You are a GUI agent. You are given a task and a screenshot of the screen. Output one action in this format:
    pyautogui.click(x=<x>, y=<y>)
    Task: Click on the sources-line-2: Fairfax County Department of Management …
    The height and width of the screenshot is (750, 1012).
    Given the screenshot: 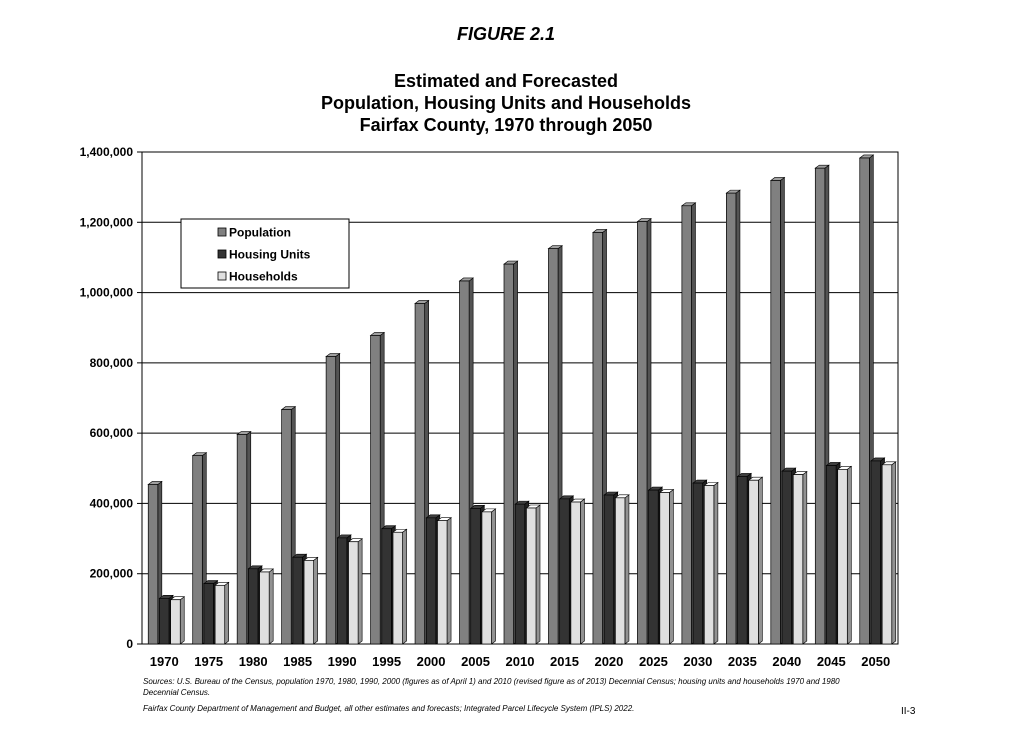 What is the action you would take?
    pyautogui.click(x=389, y=708)
    